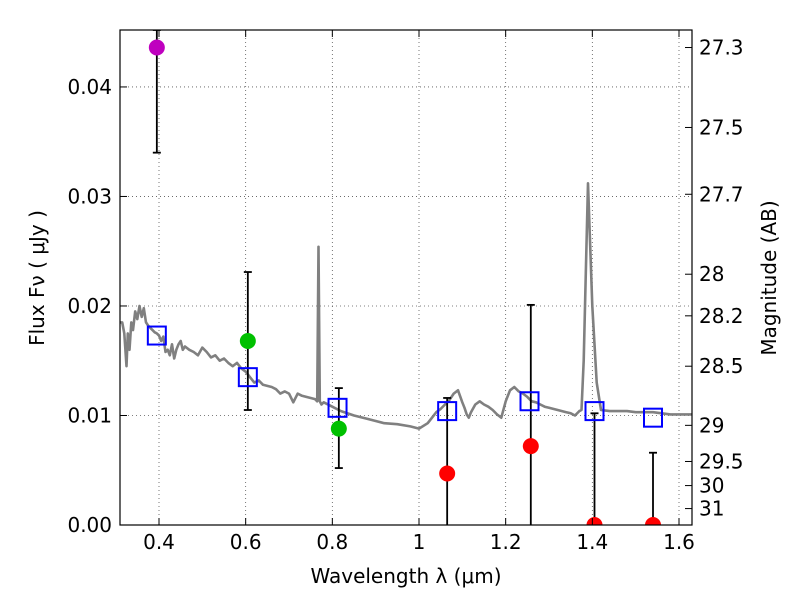 The height and width of the screenshot is (600, 800). I want to click on right-tick-label: 28, so click(711, 274).